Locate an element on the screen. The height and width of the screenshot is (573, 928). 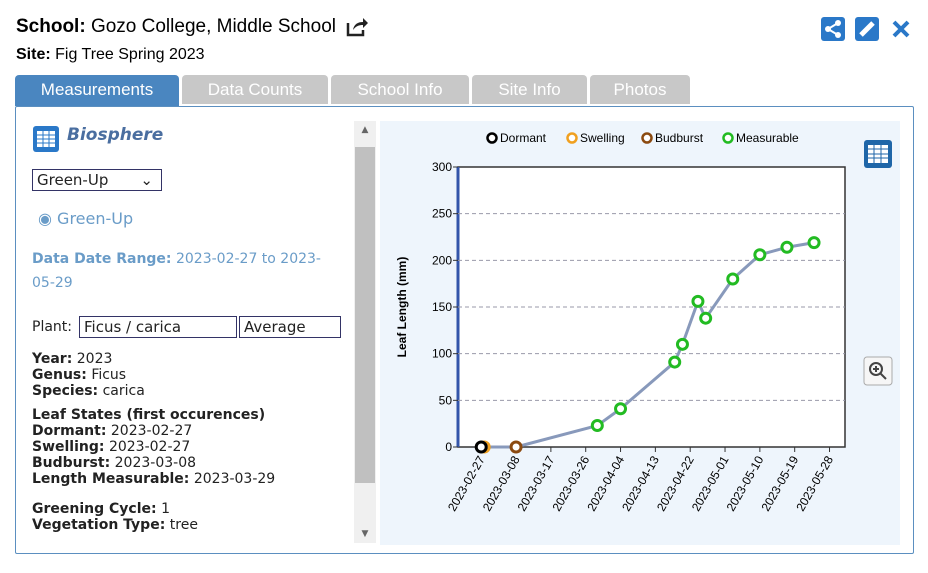
site-line: Site: Fig Tree Spring 2023 is located at coordinates (110, 55).